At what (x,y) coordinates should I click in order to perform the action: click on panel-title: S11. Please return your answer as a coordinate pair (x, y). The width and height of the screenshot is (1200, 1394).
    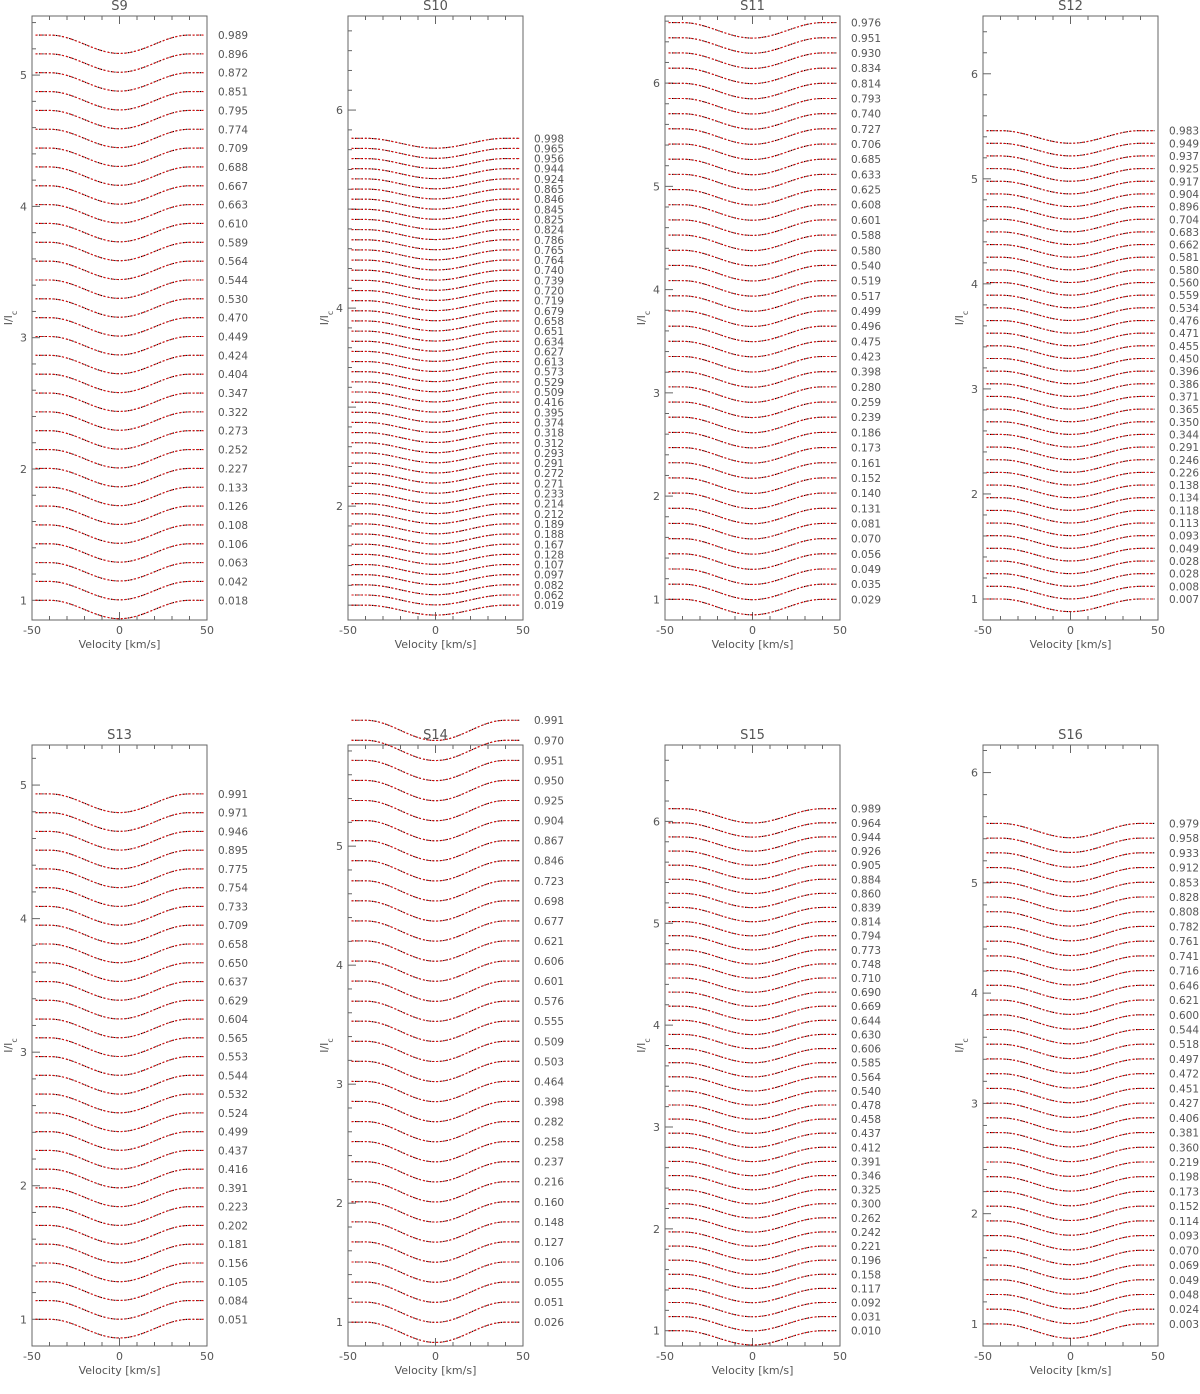
    Looking at the image, I should click on (752, 7).